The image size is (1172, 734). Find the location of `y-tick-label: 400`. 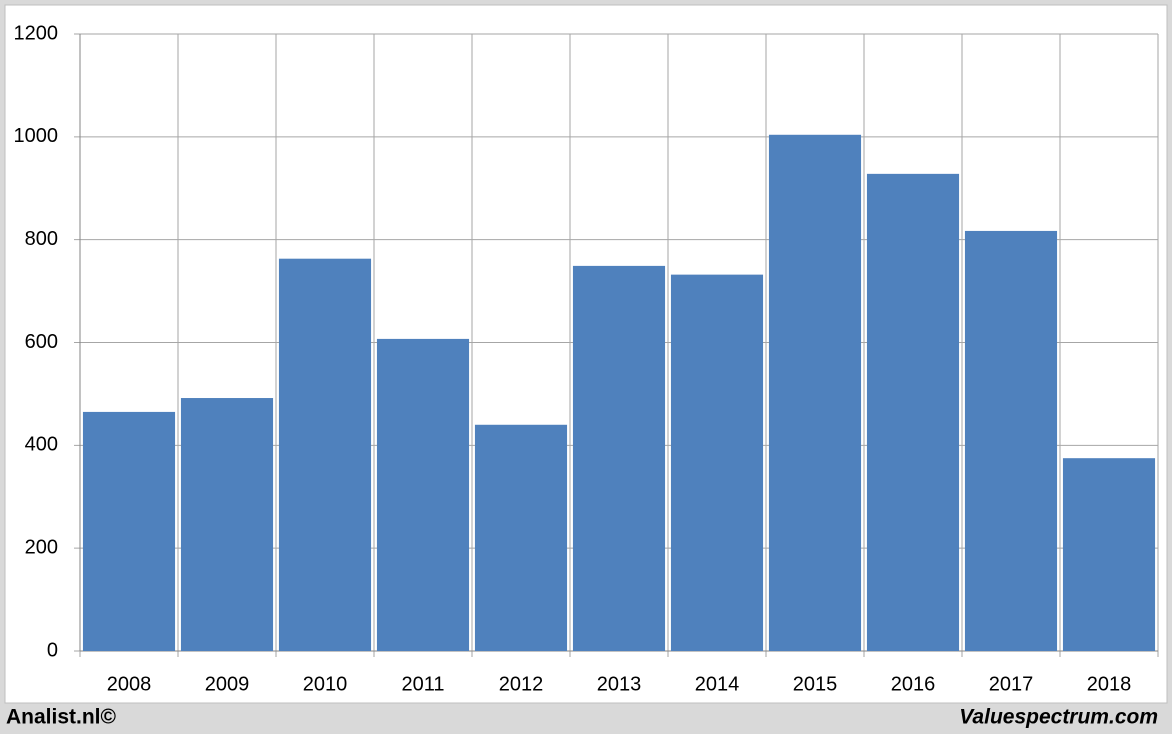

y-tick-label: 400 is located at coordinates (41, 445).